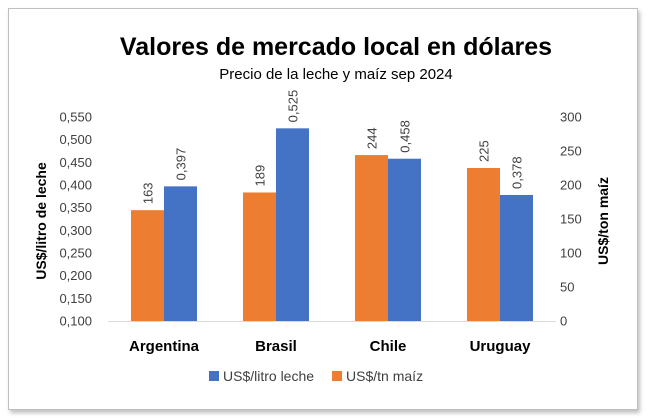  I want to click on legend: US$/litro leche US$/tn maíz, so click(316, 376).